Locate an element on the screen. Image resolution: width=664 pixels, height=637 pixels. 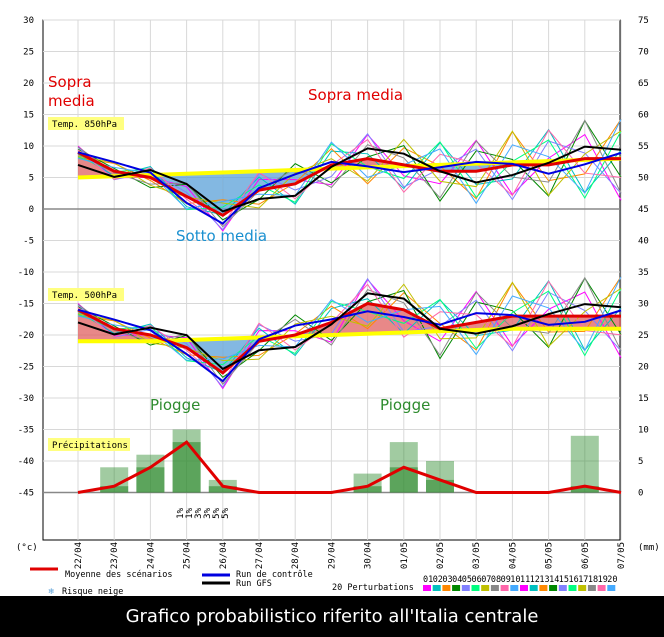
svg-text: Temp. 850hPa is located at coordinates (84, 125).